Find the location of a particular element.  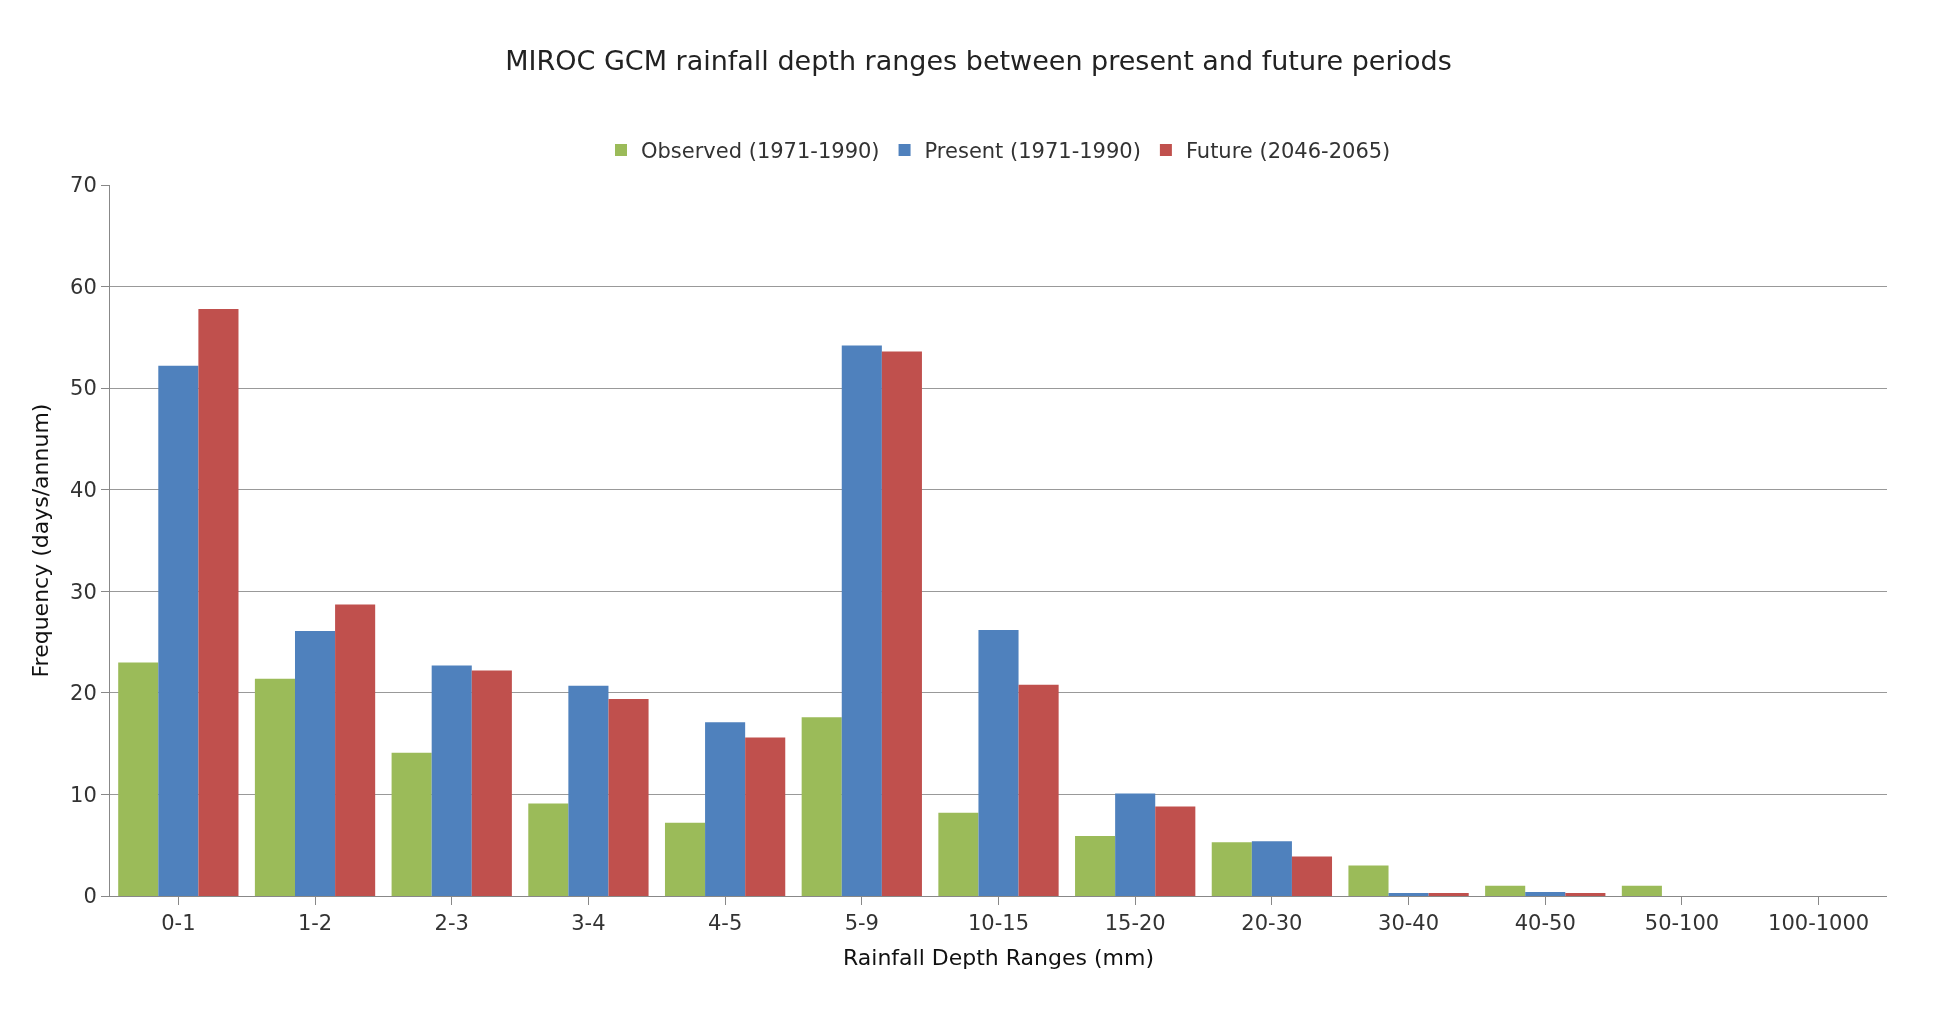

legend-label: Present (1971-1990) is located at coordinates (1032, 151).